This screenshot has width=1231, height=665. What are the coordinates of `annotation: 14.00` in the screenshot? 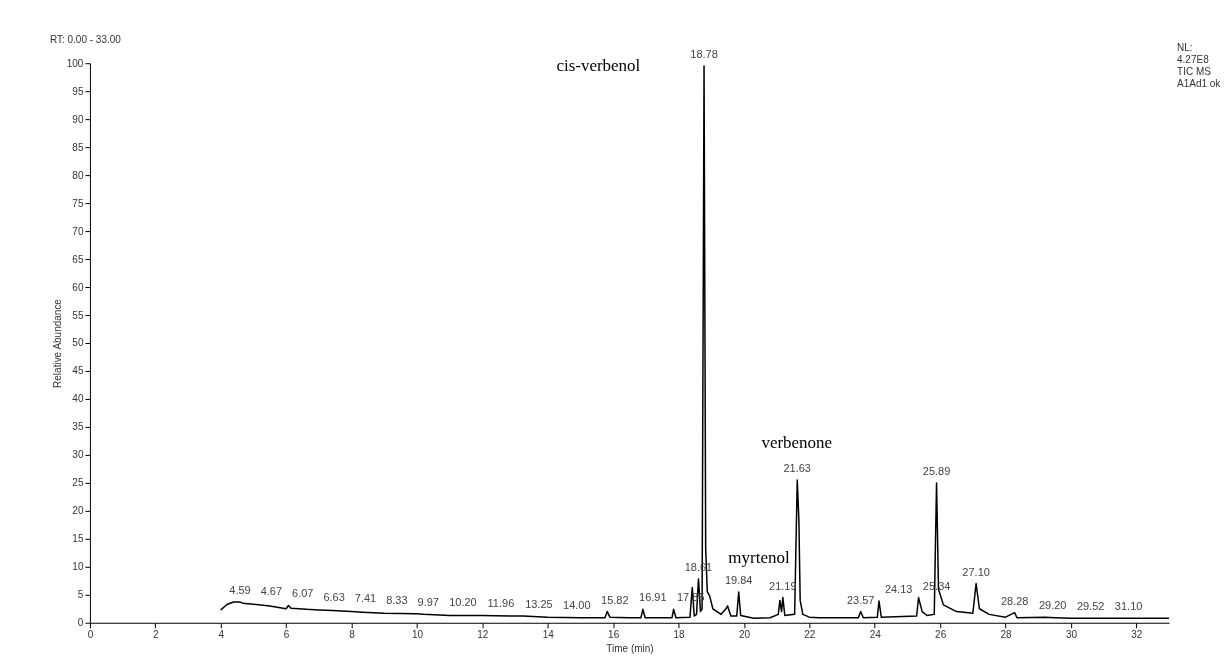 It's located at (577, 605).